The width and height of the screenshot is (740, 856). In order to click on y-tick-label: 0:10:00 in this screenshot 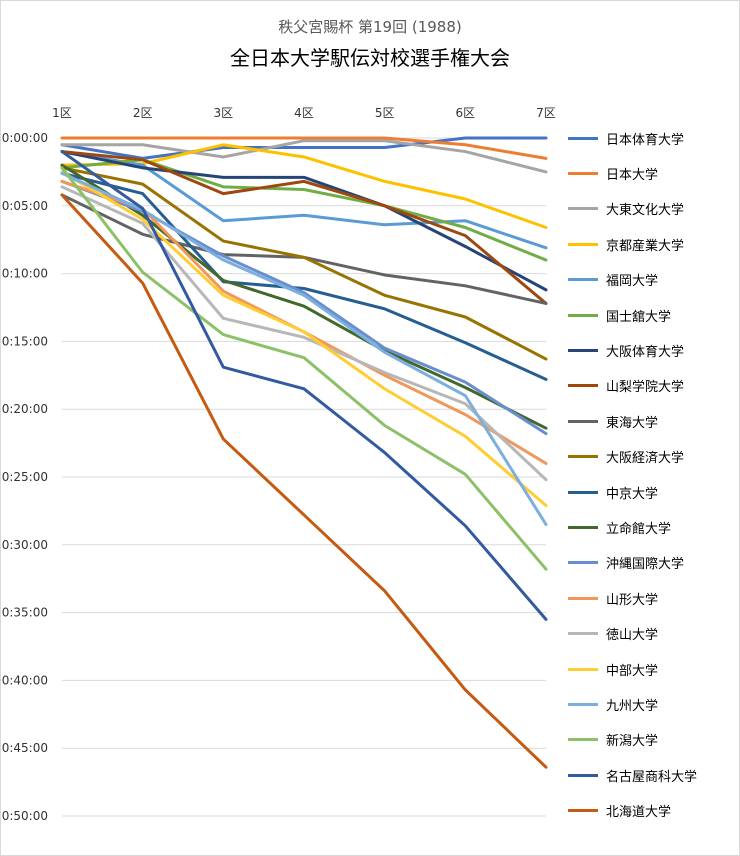, I will do `click(25, 274)`.